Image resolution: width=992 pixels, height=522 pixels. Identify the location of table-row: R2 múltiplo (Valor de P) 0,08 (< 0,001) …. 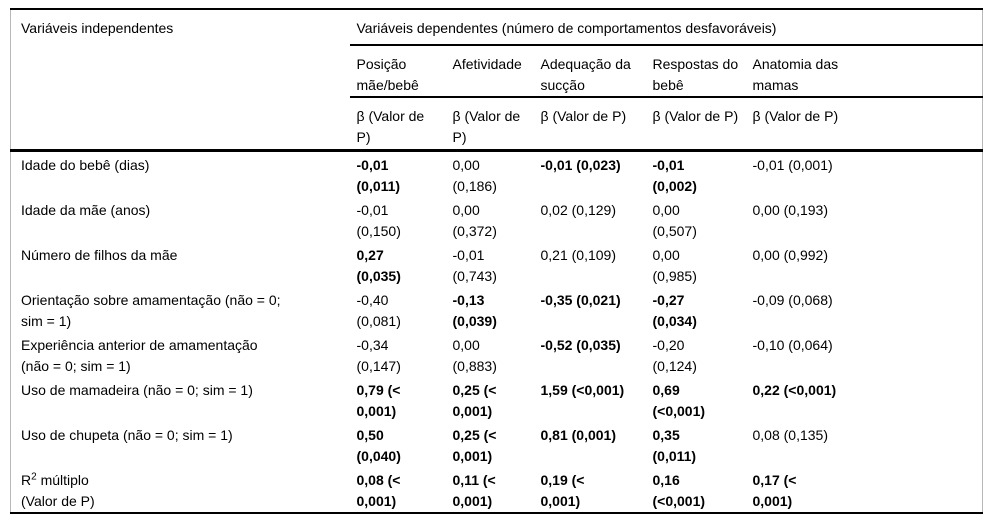
(497, 490).